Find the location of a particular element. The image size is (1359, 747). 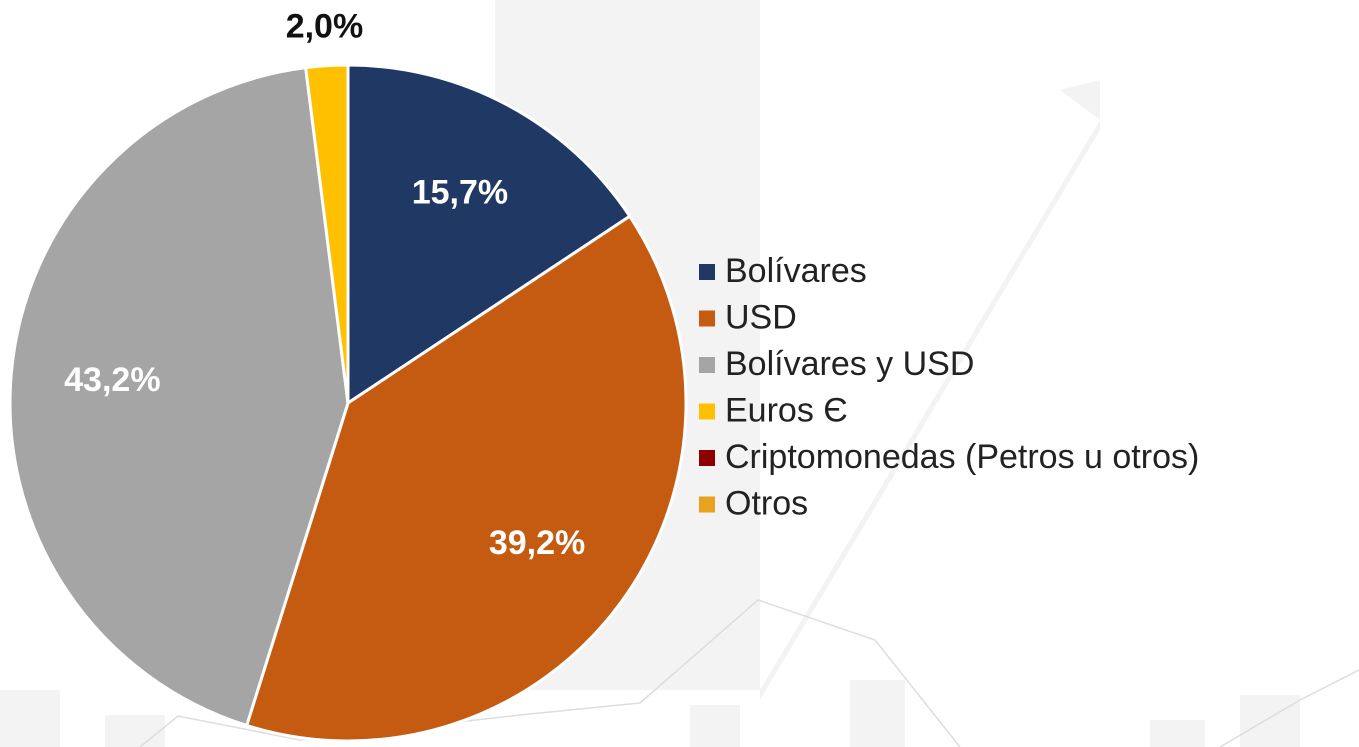

legend-label: Euros Є is located at coordinates (786, 410).